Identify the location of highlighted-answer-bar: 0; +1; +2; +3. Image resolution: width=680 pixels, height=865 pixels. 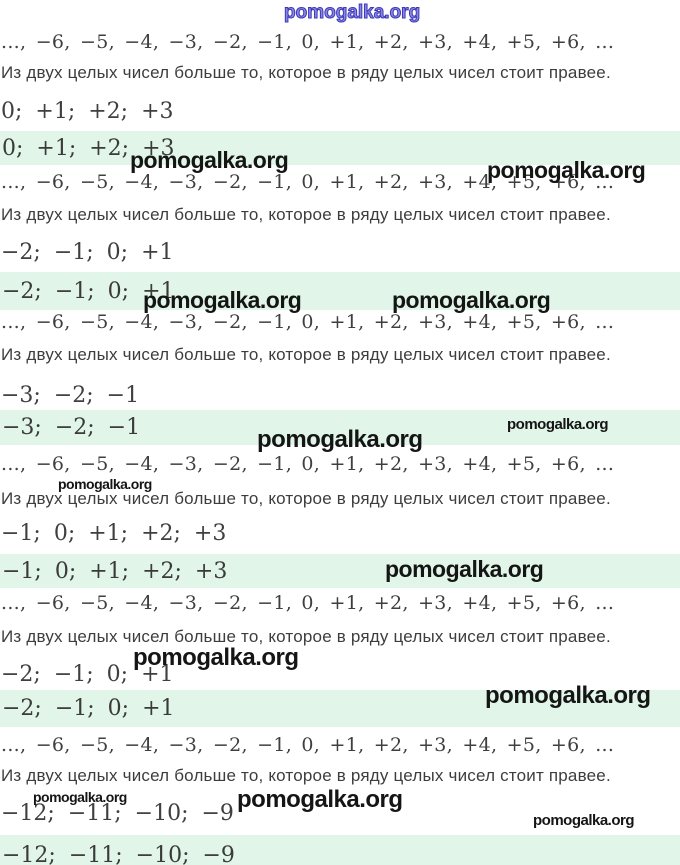
(340, 148).